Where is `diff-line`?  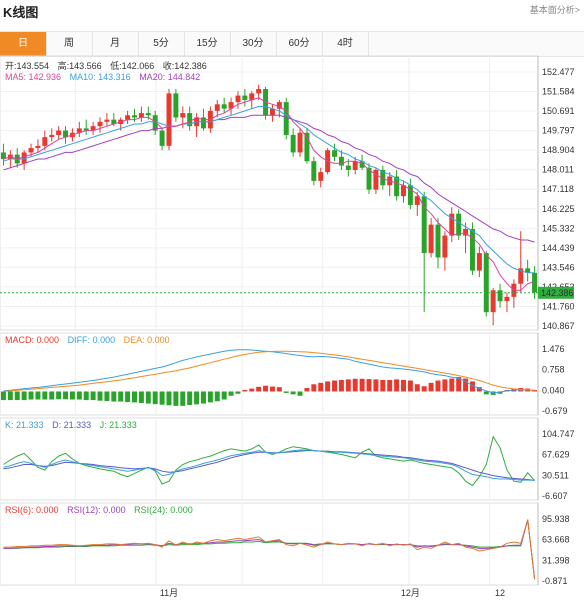 diff-line is located at coordinates (269, 371).